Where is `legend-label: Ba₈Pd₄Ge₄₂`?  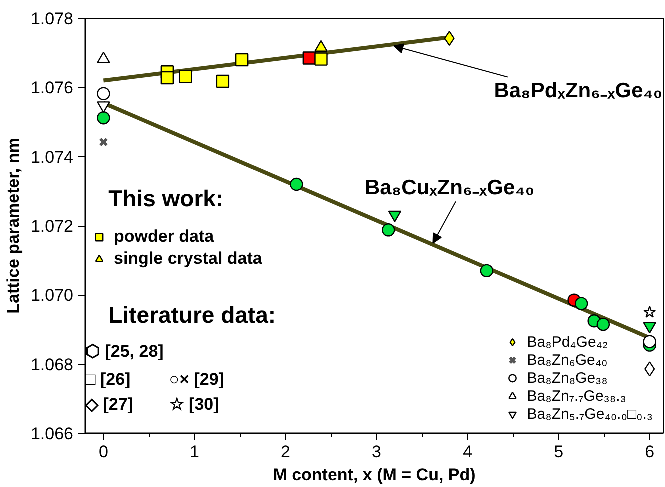
legend-label: Ba₈Pd₄Ge₄₂ is located at coordinates (567, 342).